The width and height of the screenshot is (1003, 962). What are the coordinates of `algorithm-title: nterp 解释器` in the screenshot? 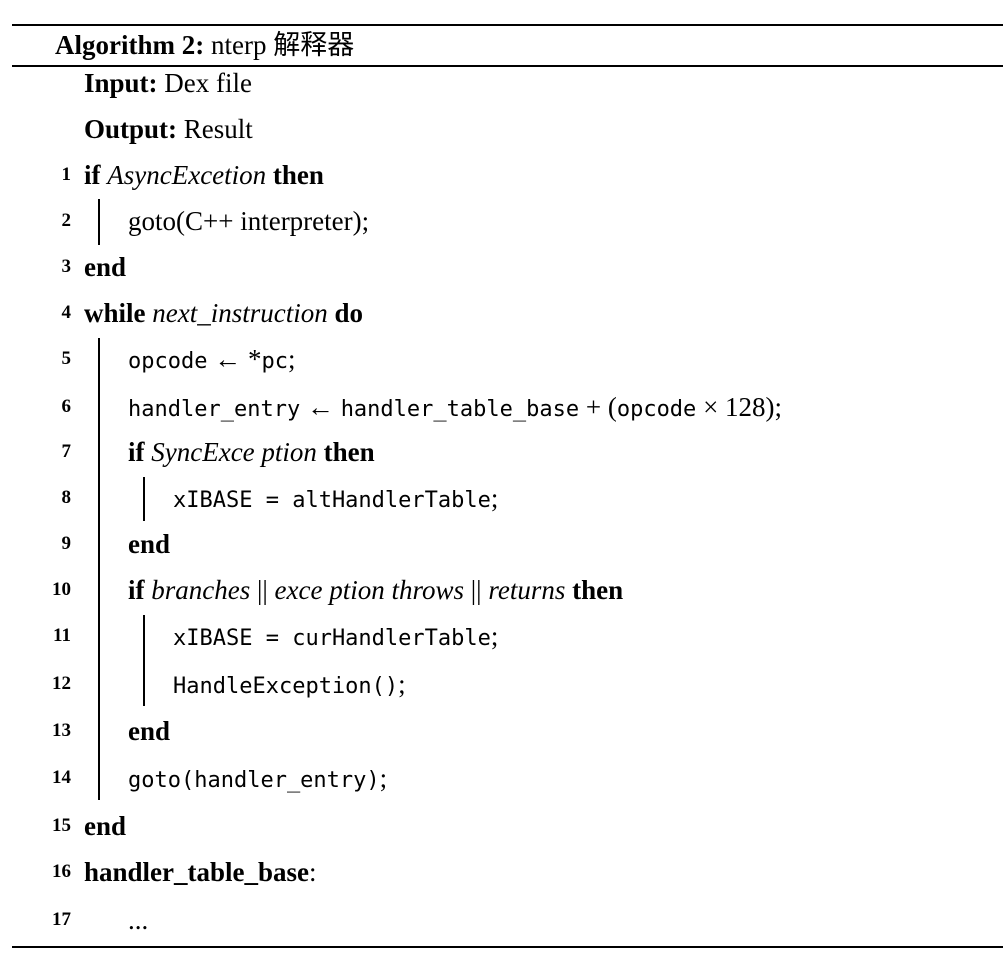 It's located at (282, 45).